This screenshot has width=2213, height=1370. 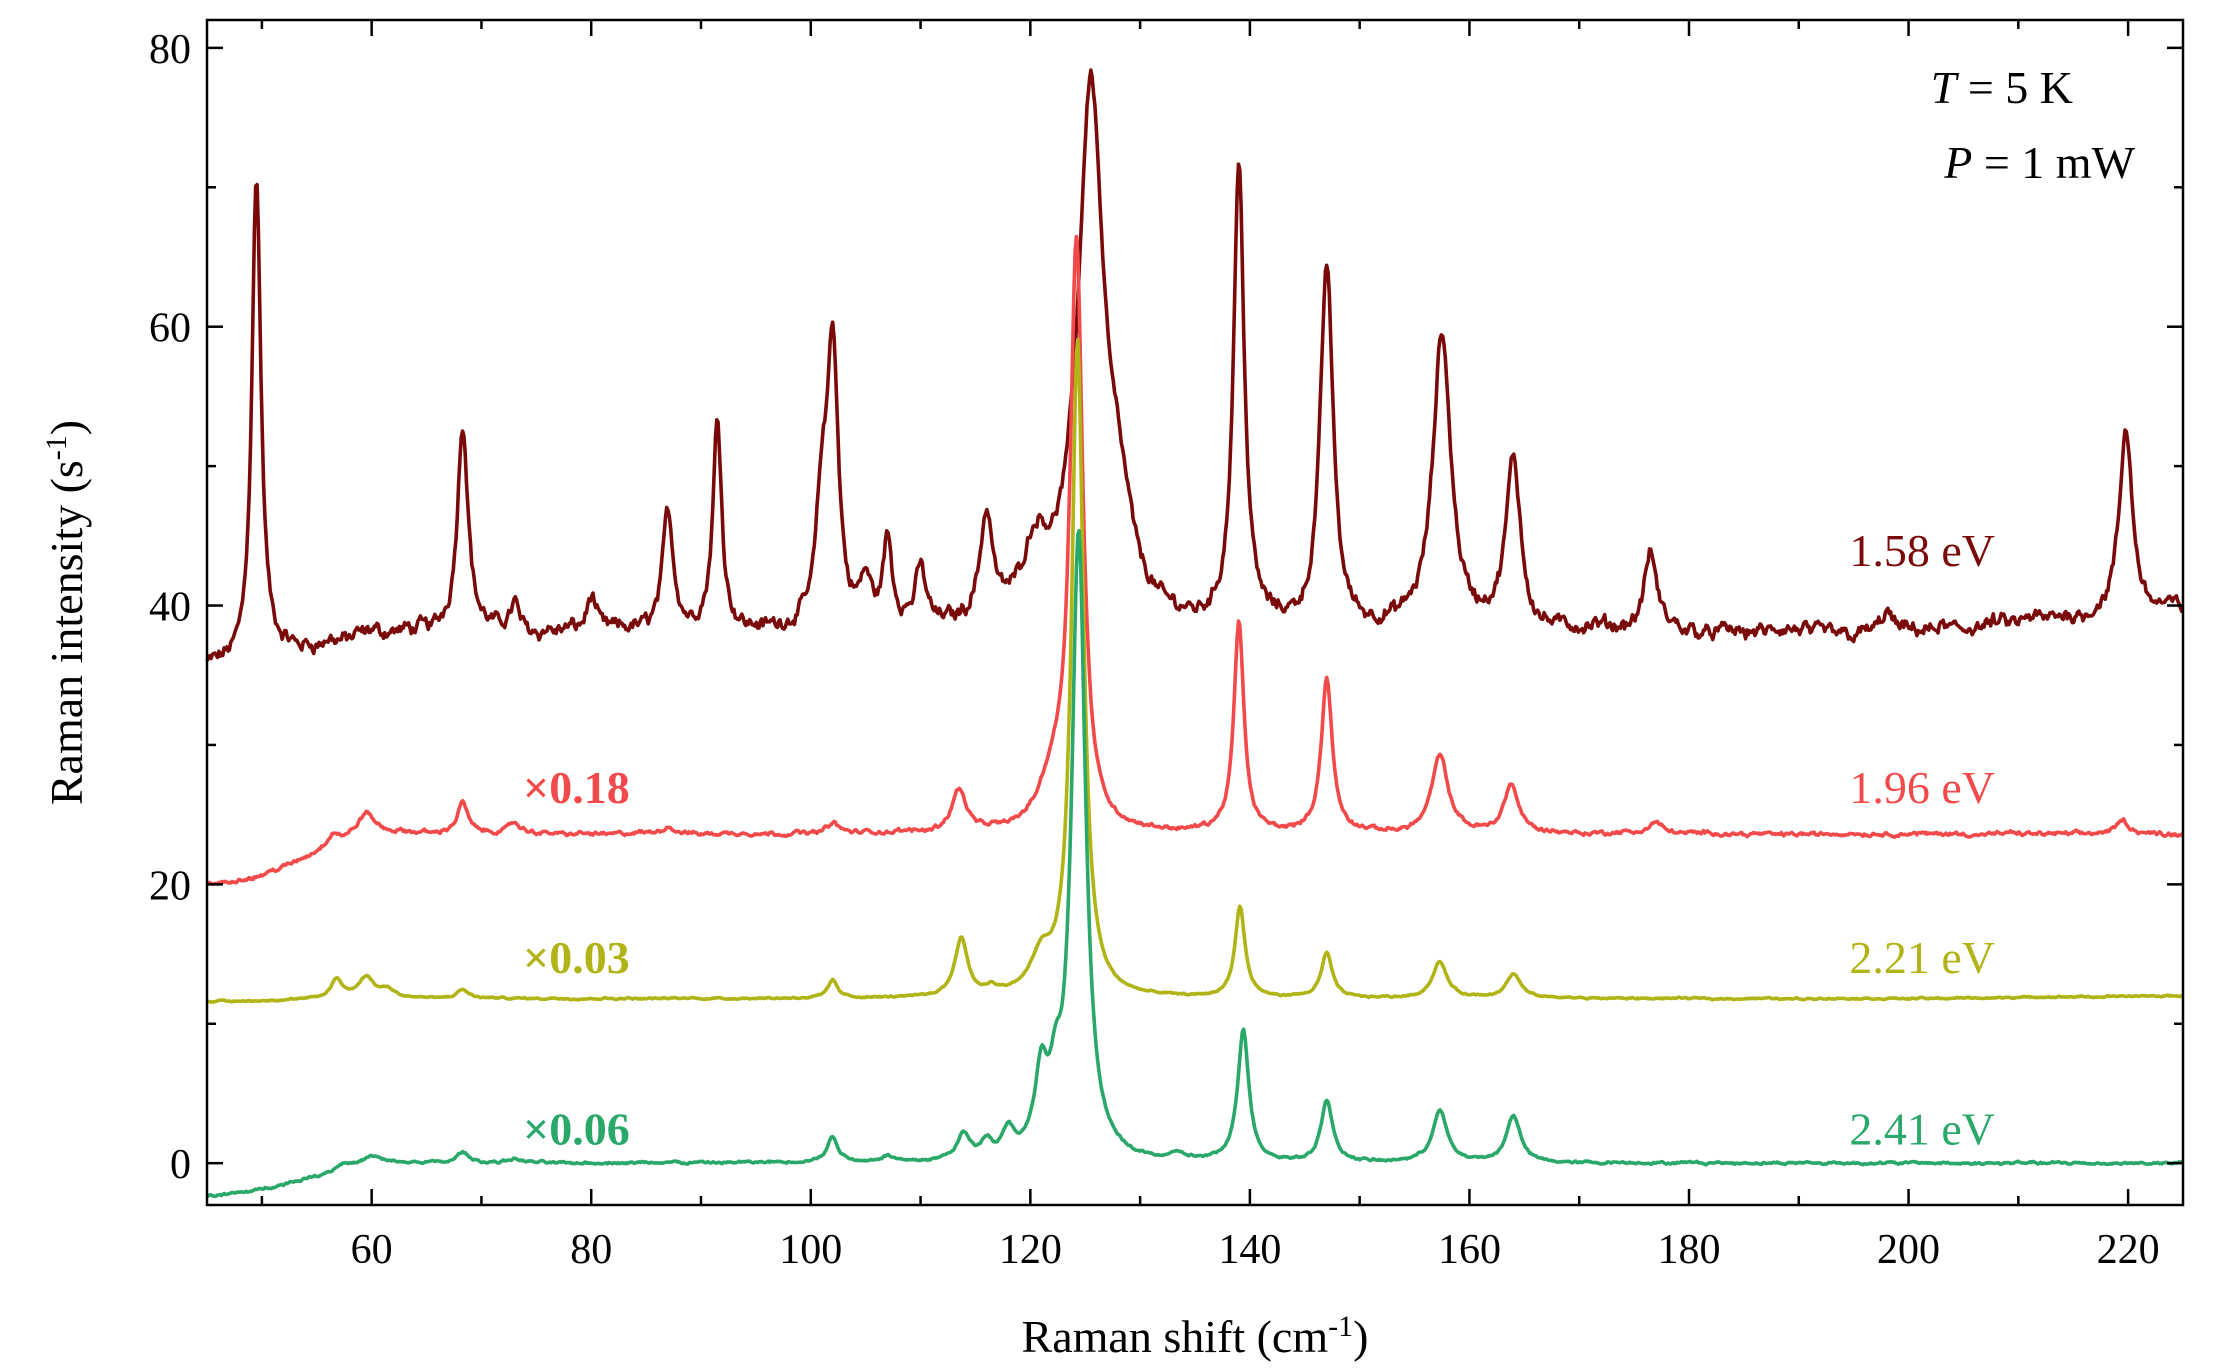 I want to click on x-tick-label-100: 100, so click(x=810, y=1250).